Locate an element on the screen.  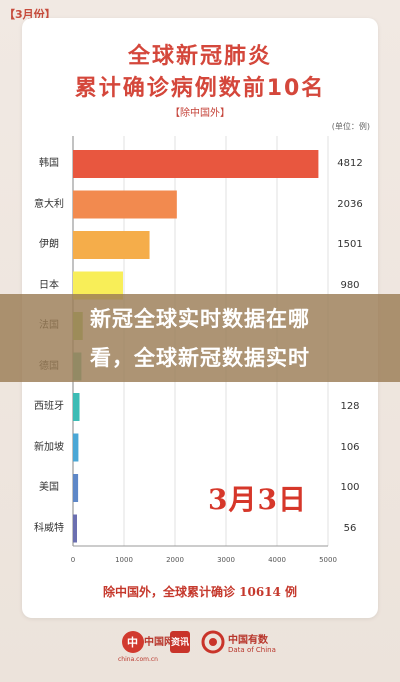
value-label: 56 is located at coordinates (350, 528).